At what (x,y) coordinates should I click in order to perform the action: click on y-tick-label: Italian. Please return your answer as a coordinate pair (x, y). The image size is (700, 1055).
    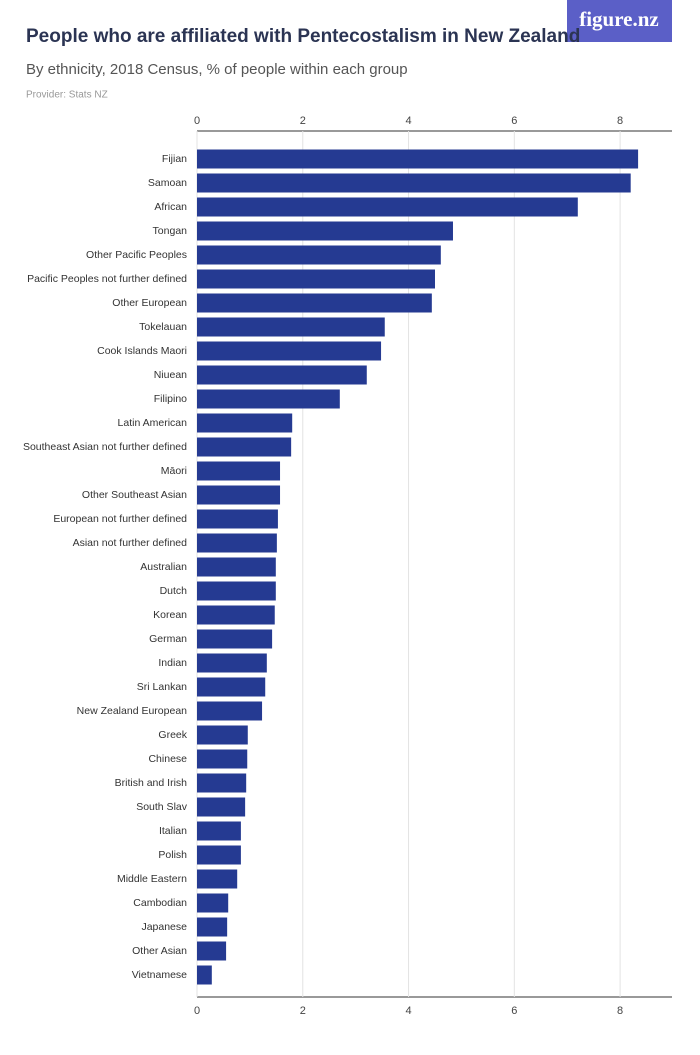
    Looking at the image, I should click on (173, 831).